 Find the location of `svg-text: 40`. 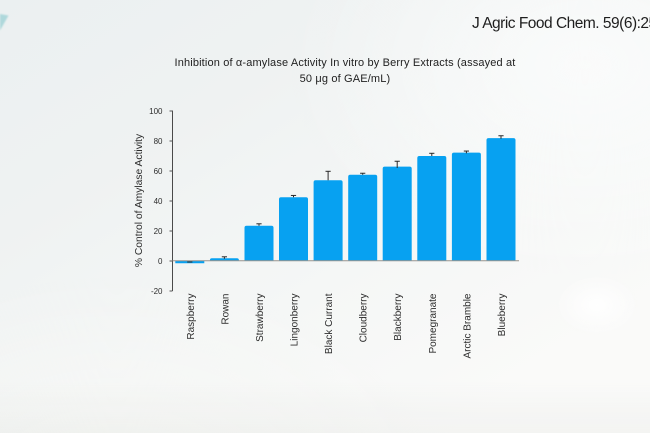

svg-text: 40 is located at coordinates (158, 201).